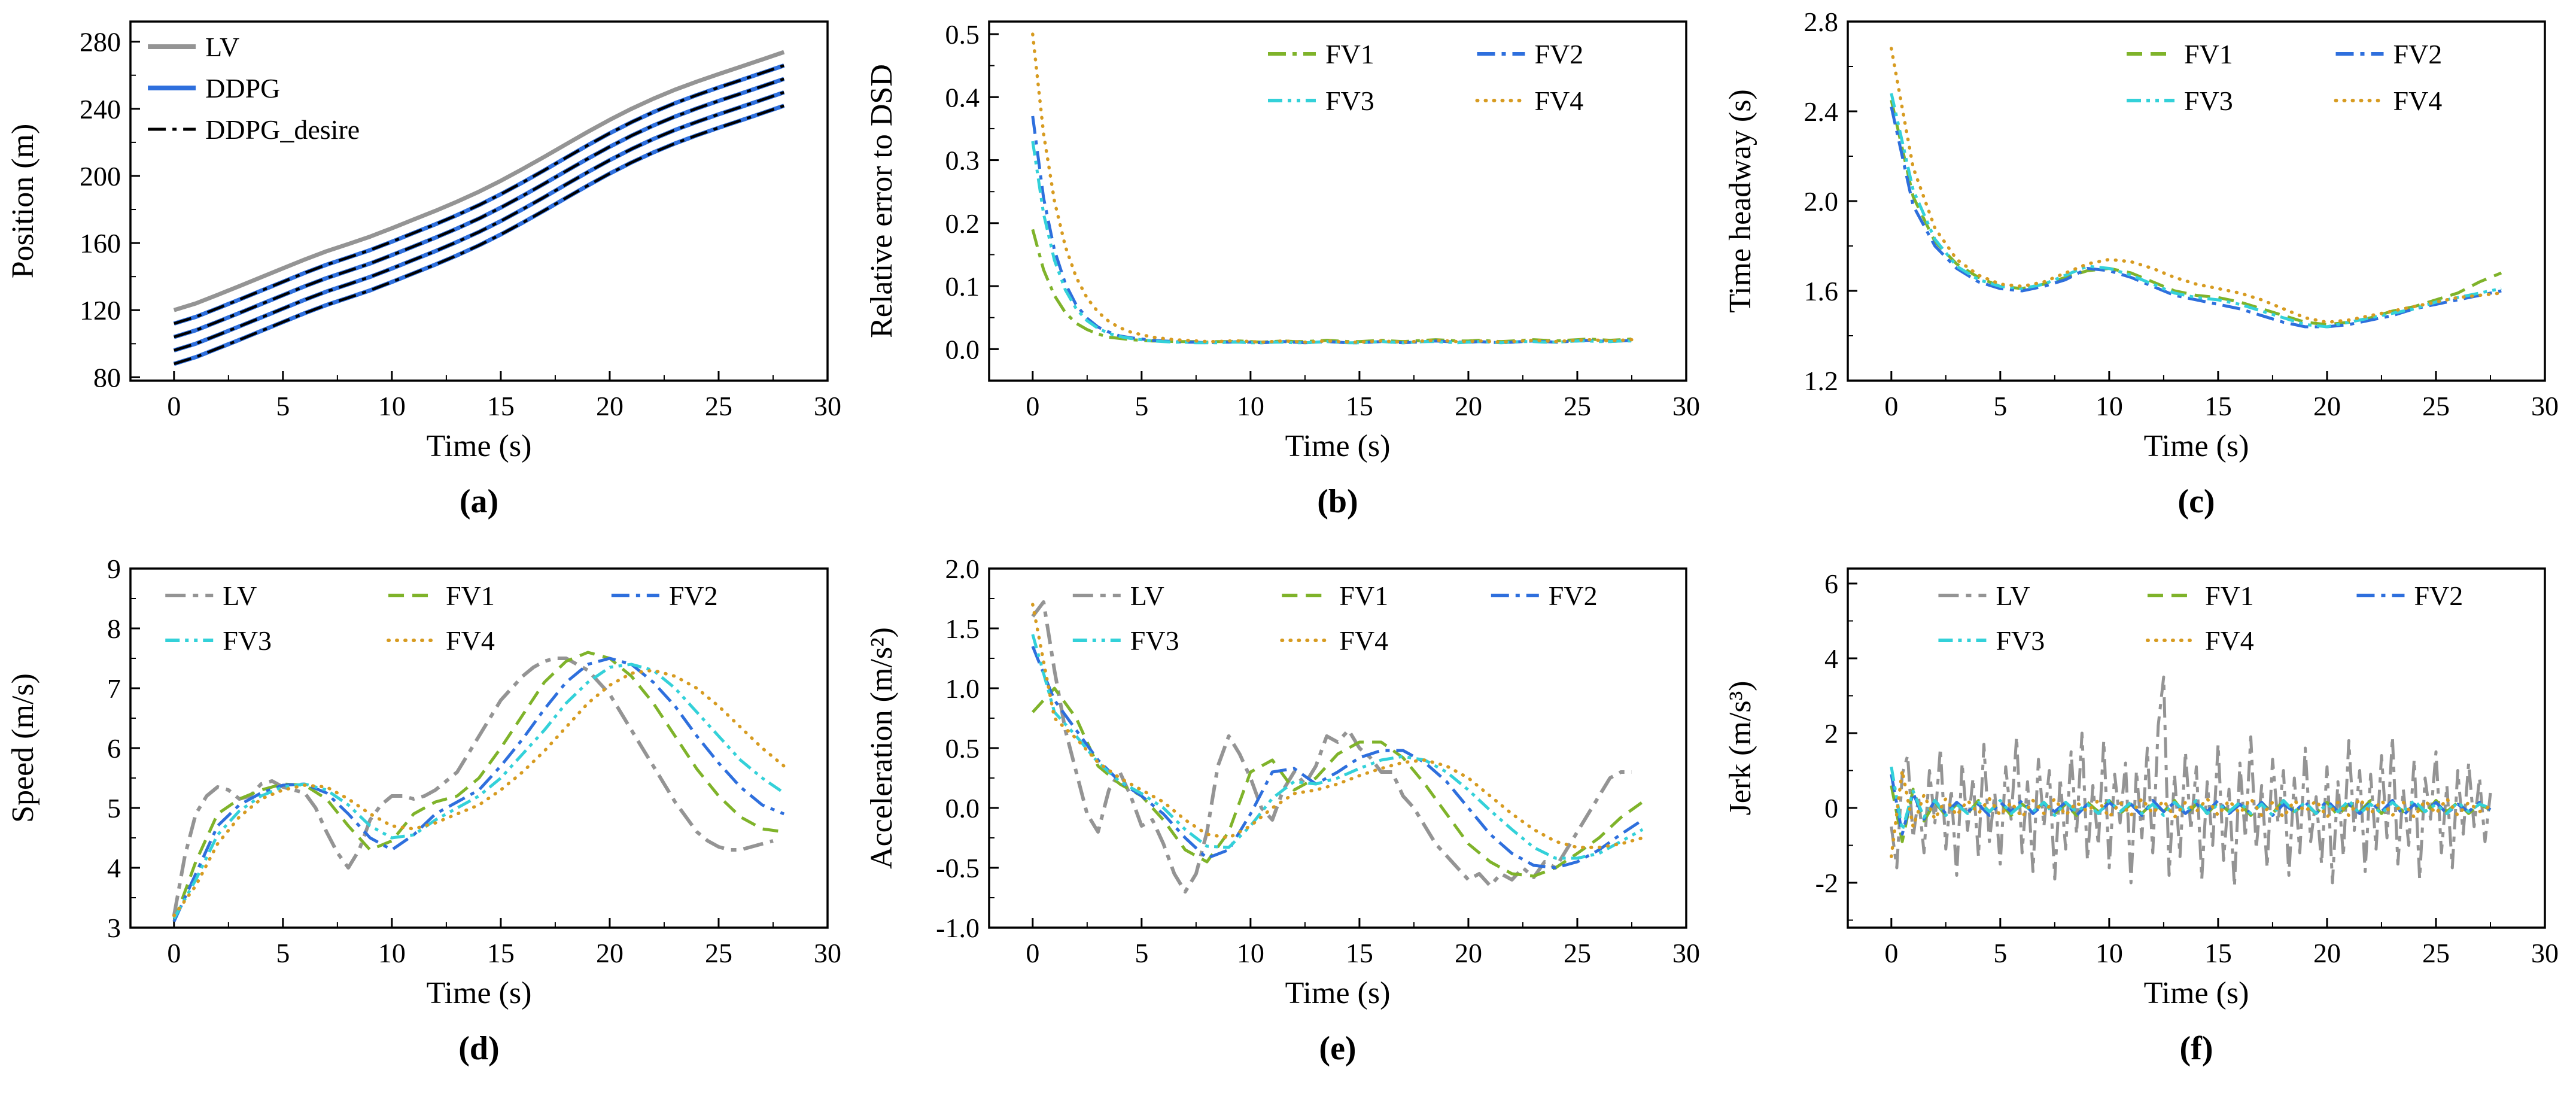 The height and width of the screenshot is (1097, 2576). What do you see at coordinates (479, 501) in the screenshot?
I see `caption-a: (a)` at bounding box center [479, 501].